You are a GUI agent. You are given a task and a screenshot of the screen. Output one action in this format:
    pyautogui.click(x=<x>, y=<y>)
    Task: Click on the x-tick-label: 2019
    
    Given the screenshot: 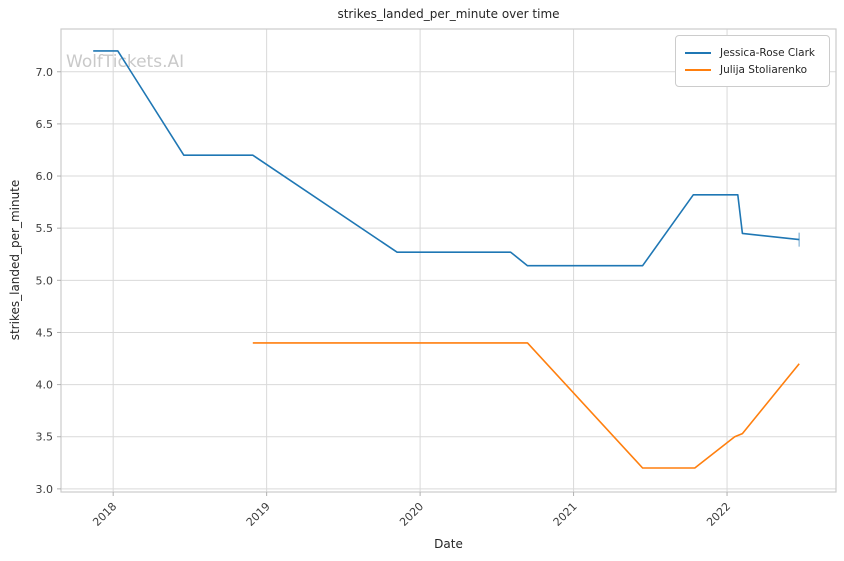 What is the action you would take?
    pyautogui.click(x=258, y=514)
    